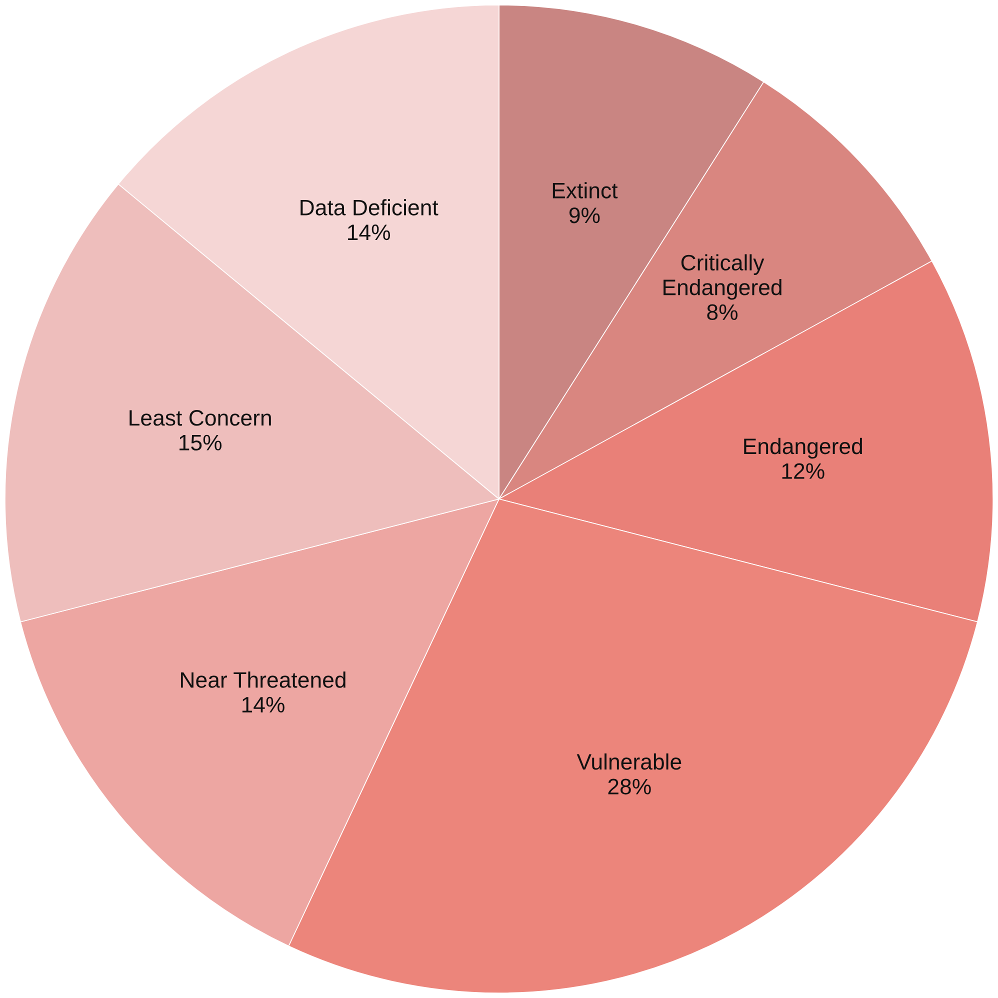  I want to click on slice-label: Critically Endangered, so click(723, 277).